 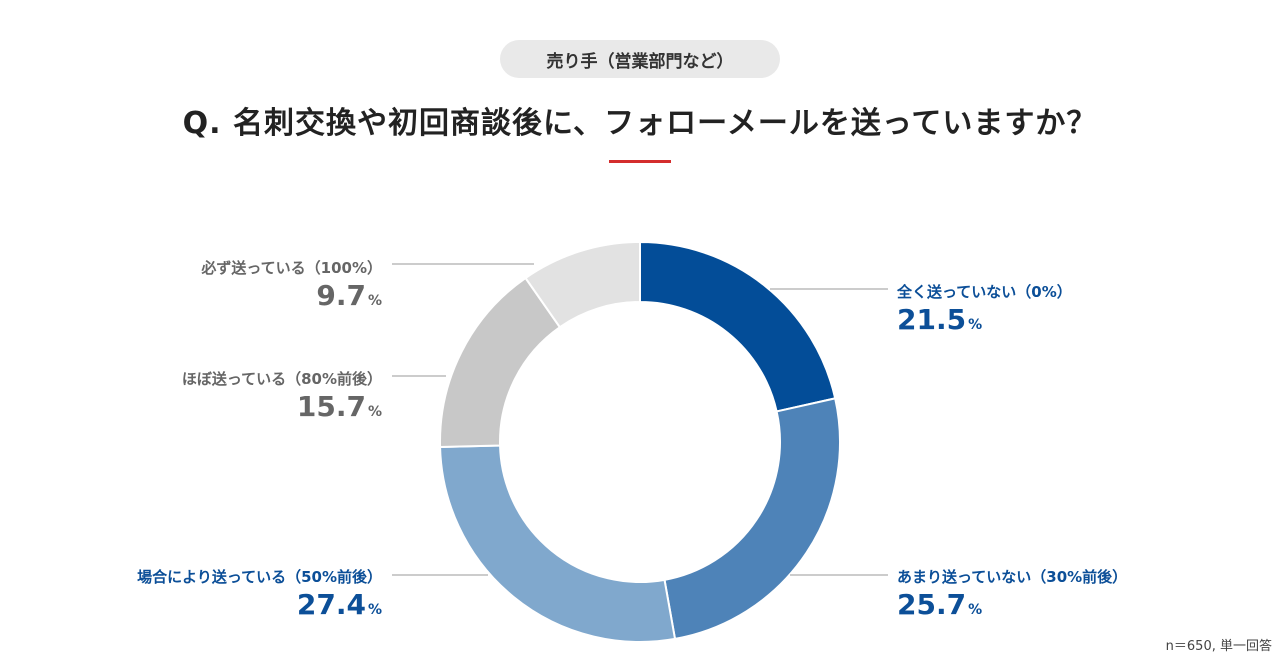 I want to click on donut-slice-always-send, so click(x=582, y=284).